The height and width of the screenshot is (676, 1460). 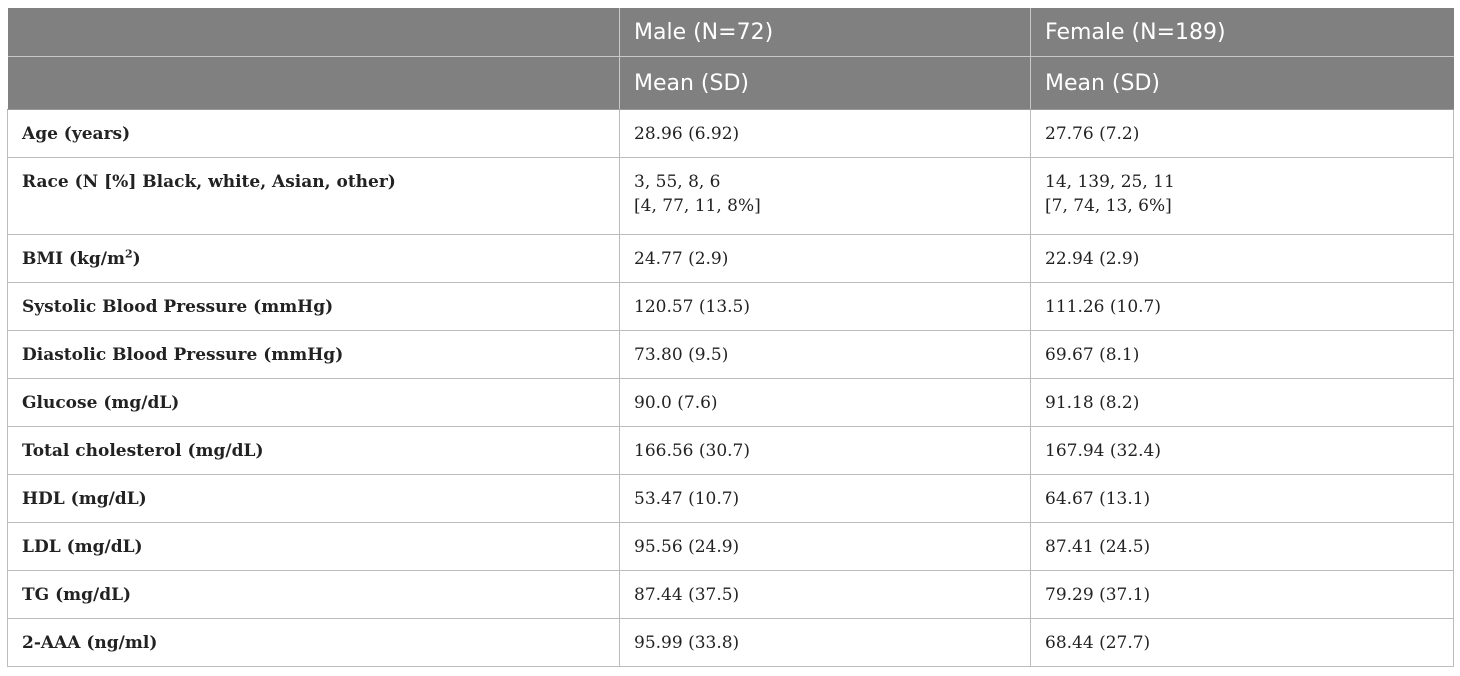 I want to click on subheader-cell-male: Mean (SD), so click(x=825, y=83).